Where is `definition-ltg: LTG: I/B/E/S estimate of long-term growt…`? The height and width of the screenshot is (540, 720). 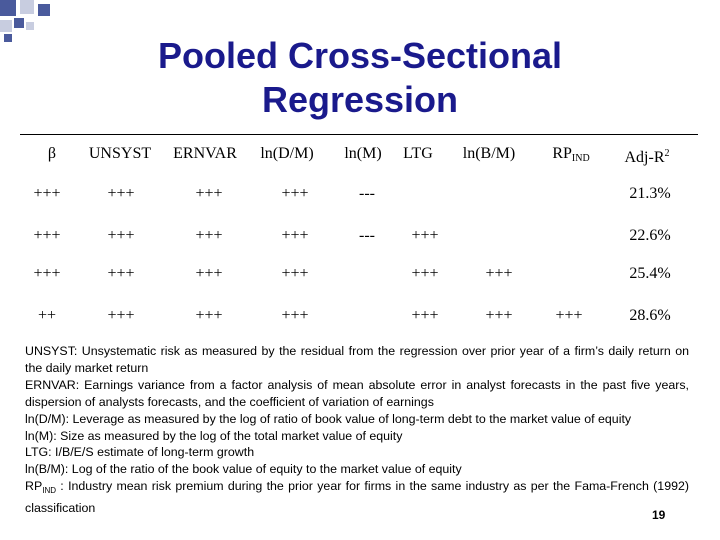 definition-ltg: LTG: I/B/E/S estimate of long-term growt… is located at coordinates (140, 452).